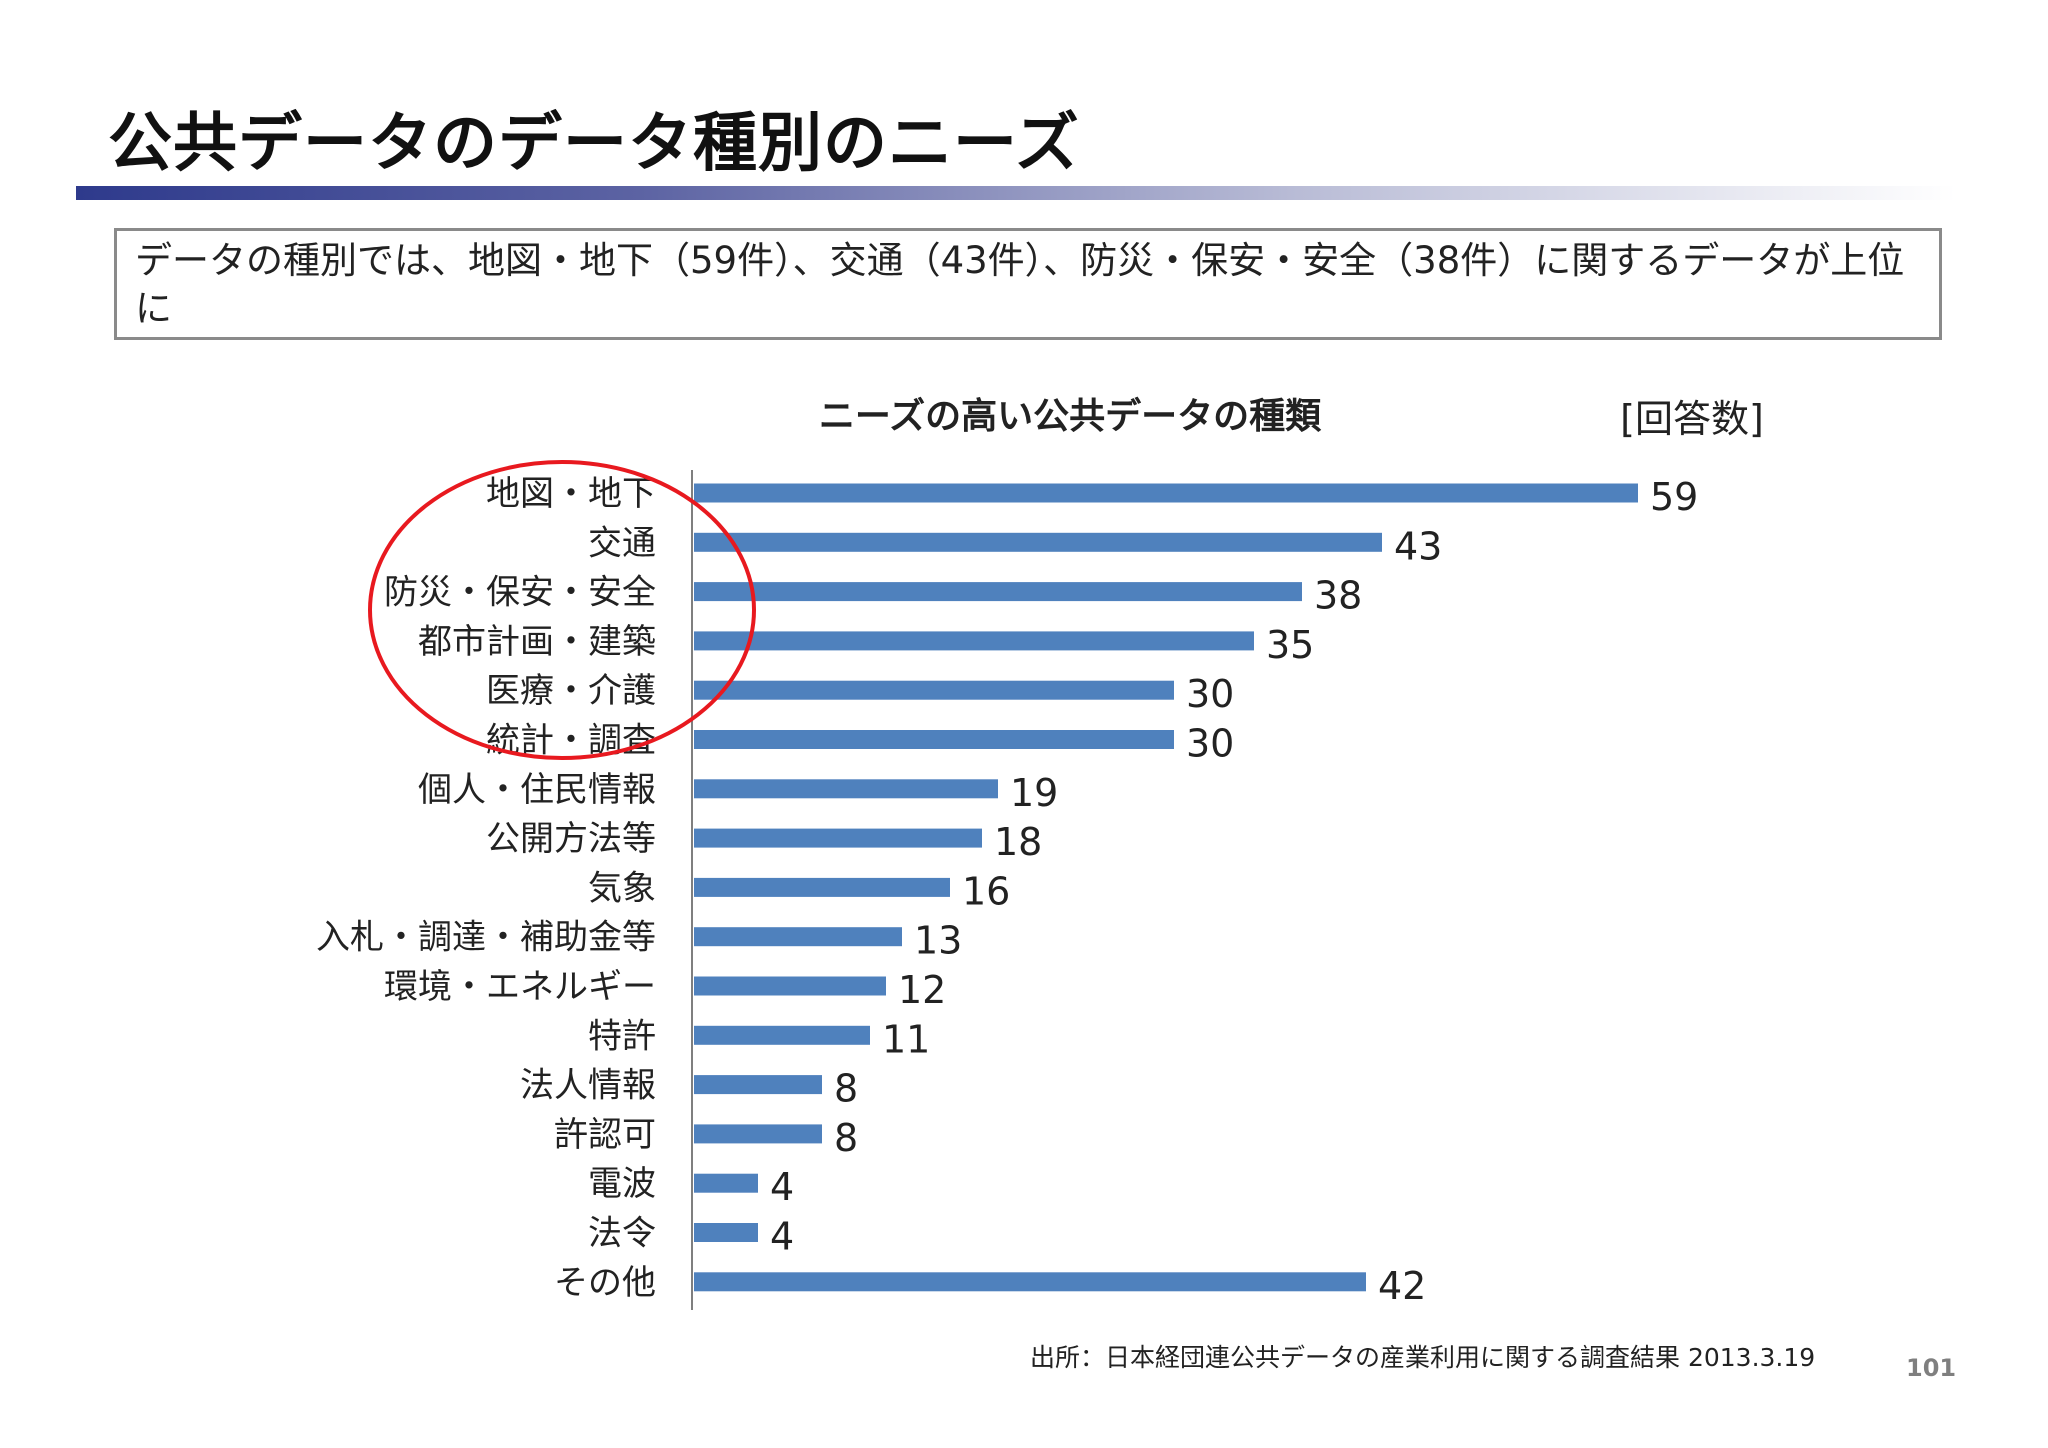 The height and width of the screenshot is (1448, 2048). What do you see at coordinates (986, 891) in the screenshot?
I see `bar-value-label: 16` at bounding box center [986, 891].